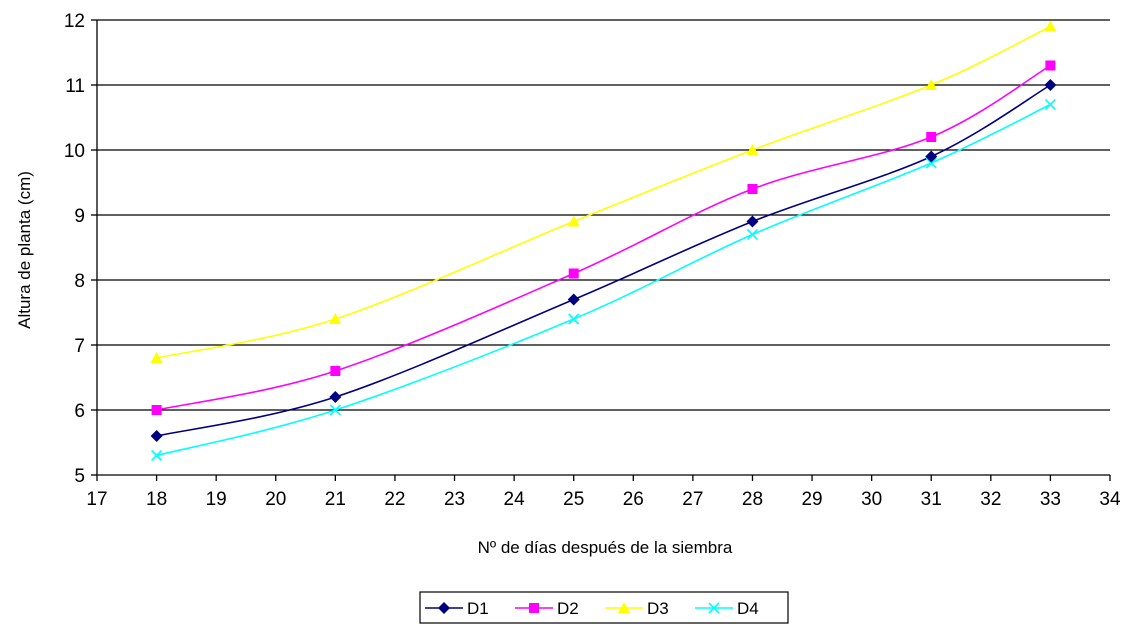  What do you see at coordinates (605, 547) in the screenshot?
I see `x-axis-title: Nº de días después de la siembra` at bounding box center [605, 547].